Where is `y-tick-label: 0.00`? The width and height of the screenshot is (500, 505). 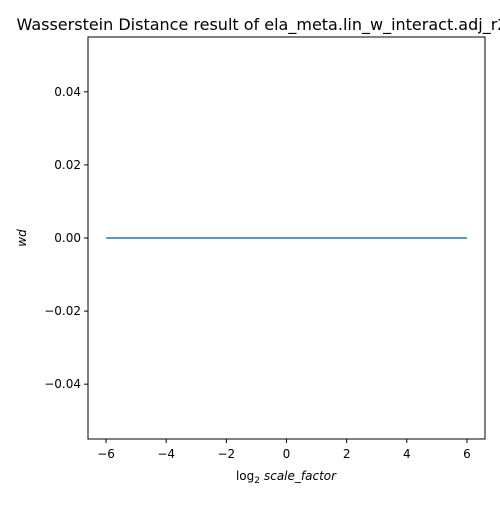
y-tick-label: 0.00 is located at coordinates (67, 238).